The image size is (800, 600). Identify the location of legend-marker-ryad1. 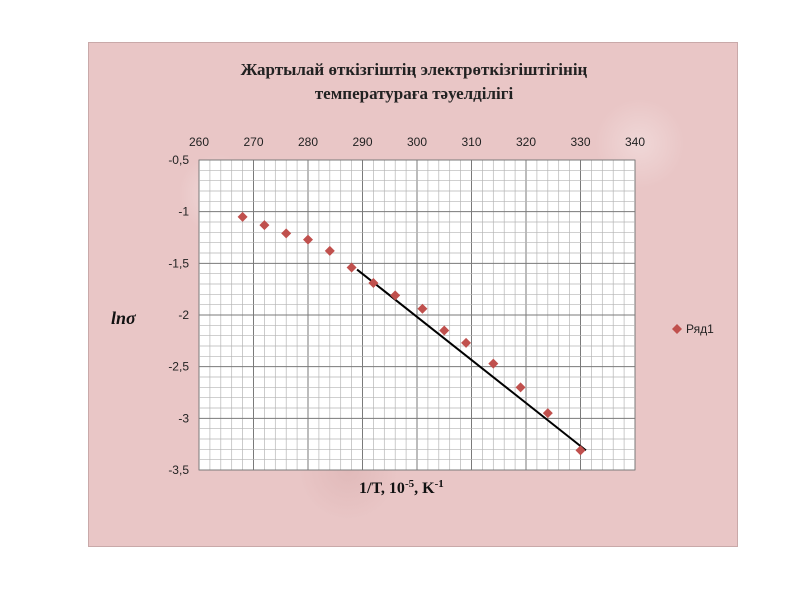
(677, 329).